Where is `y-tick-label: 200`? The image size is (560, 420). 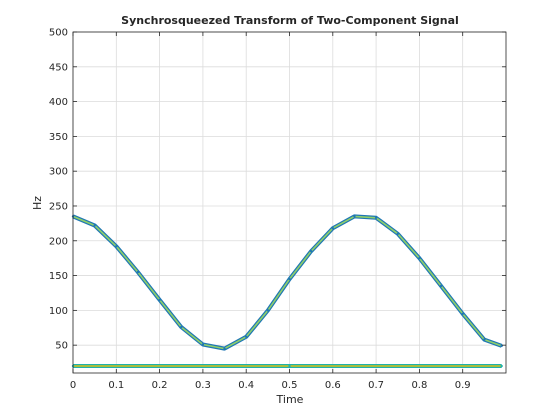 y-tick-label: 200 is located at coordinates (58, 241).